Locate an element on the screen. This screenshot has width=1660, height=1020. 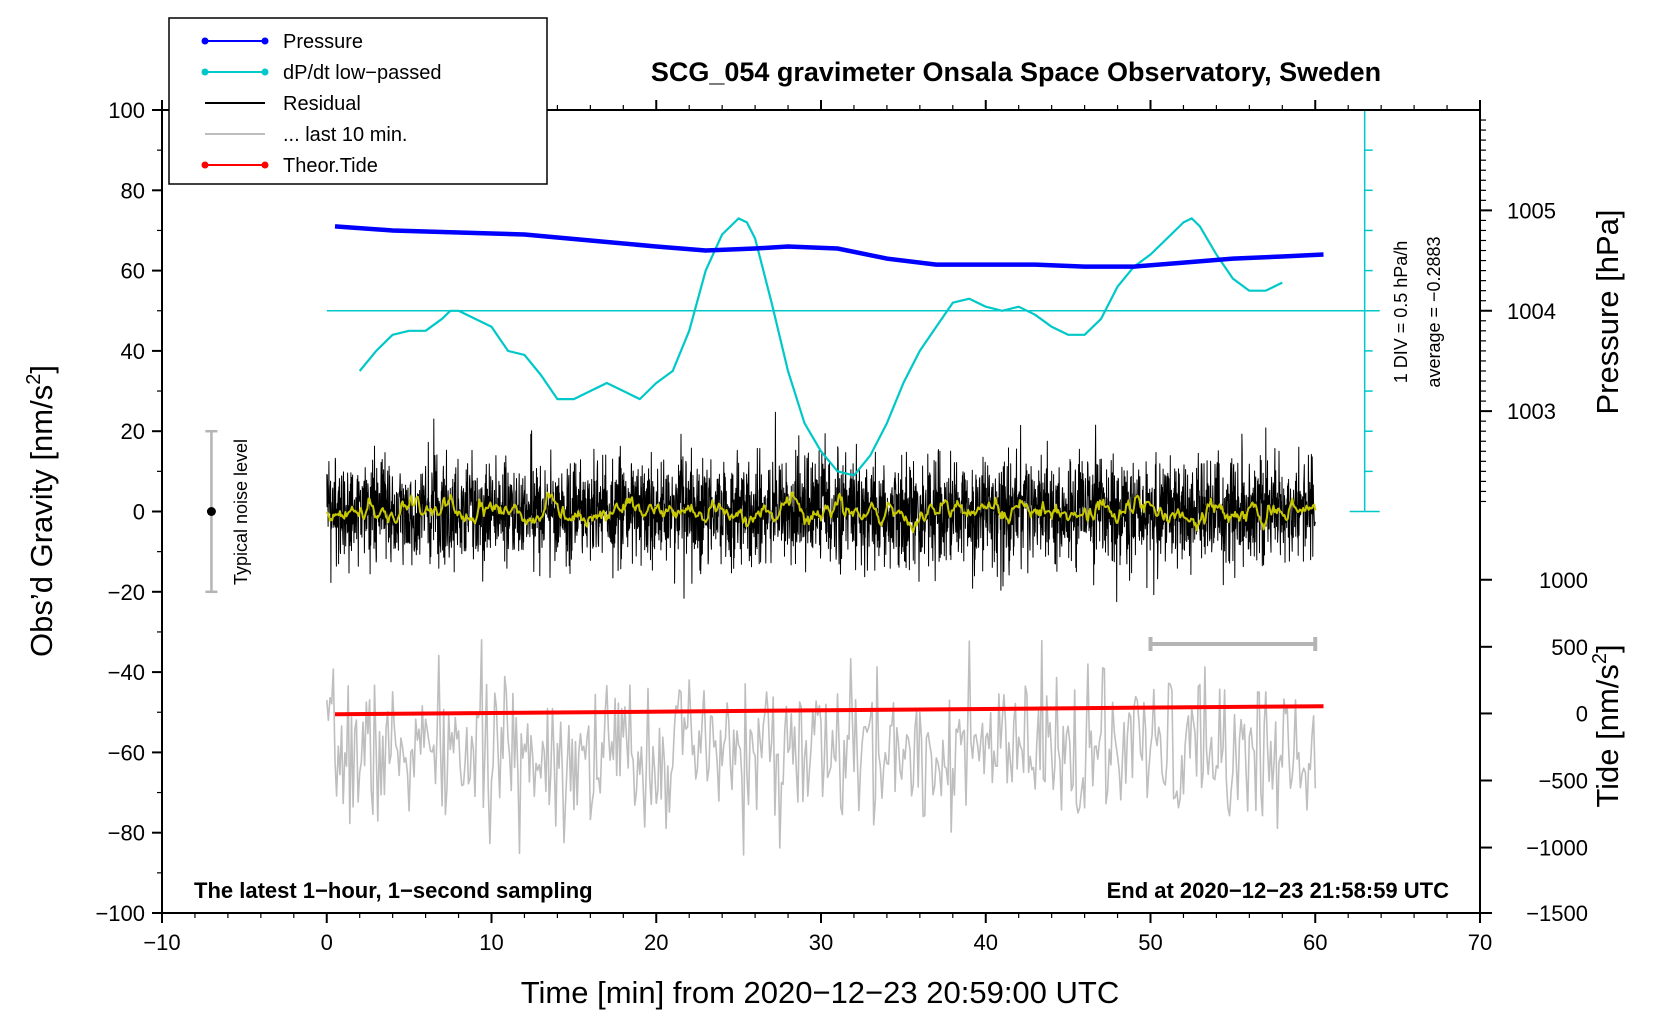
dpdt-average-label: average = −0.2883 is located at coordinates (1434, 311).